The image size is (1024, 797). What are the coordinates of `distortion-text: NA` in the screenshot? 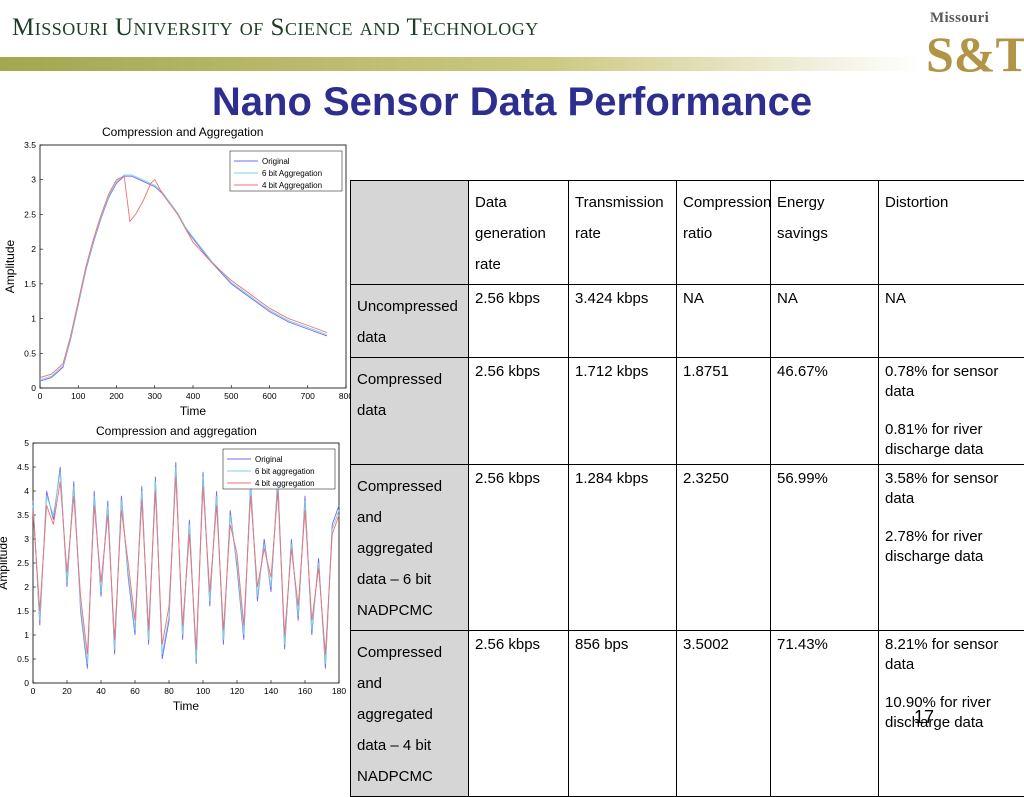 It's located at (951, 299).